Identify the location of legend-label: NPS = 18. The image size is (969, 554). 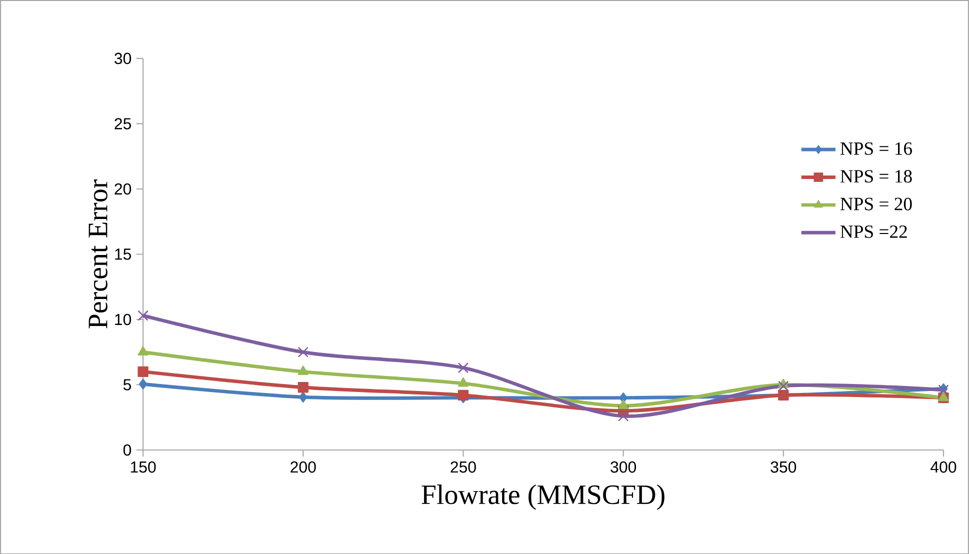
(876, 176).